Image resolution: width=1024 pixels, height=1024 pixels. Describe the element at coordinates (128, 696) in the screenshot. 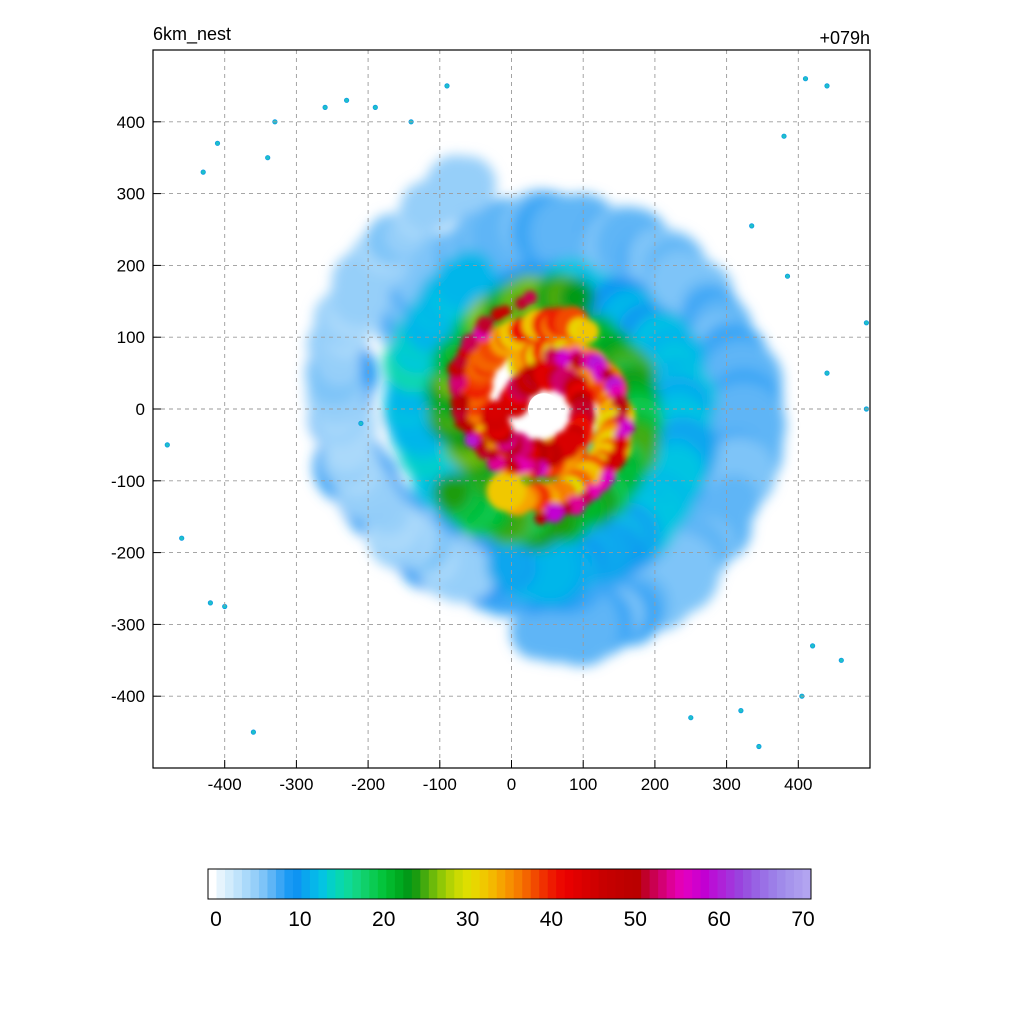

I see `y-tick-label: -400` at that location.